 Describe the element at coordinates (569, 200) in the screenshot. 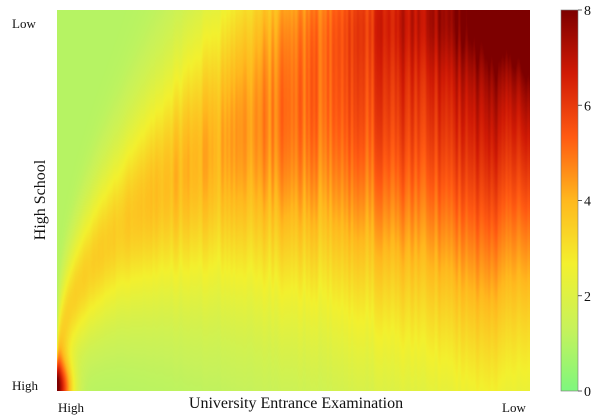

I see `colorbar-gradient` at that location.